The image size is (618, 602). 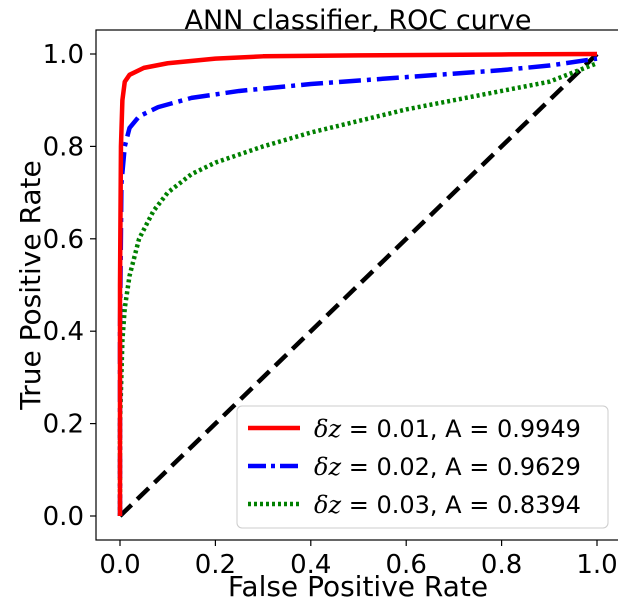 I want to click on x-tick-label: 0.0, so click(x=119, y=565).